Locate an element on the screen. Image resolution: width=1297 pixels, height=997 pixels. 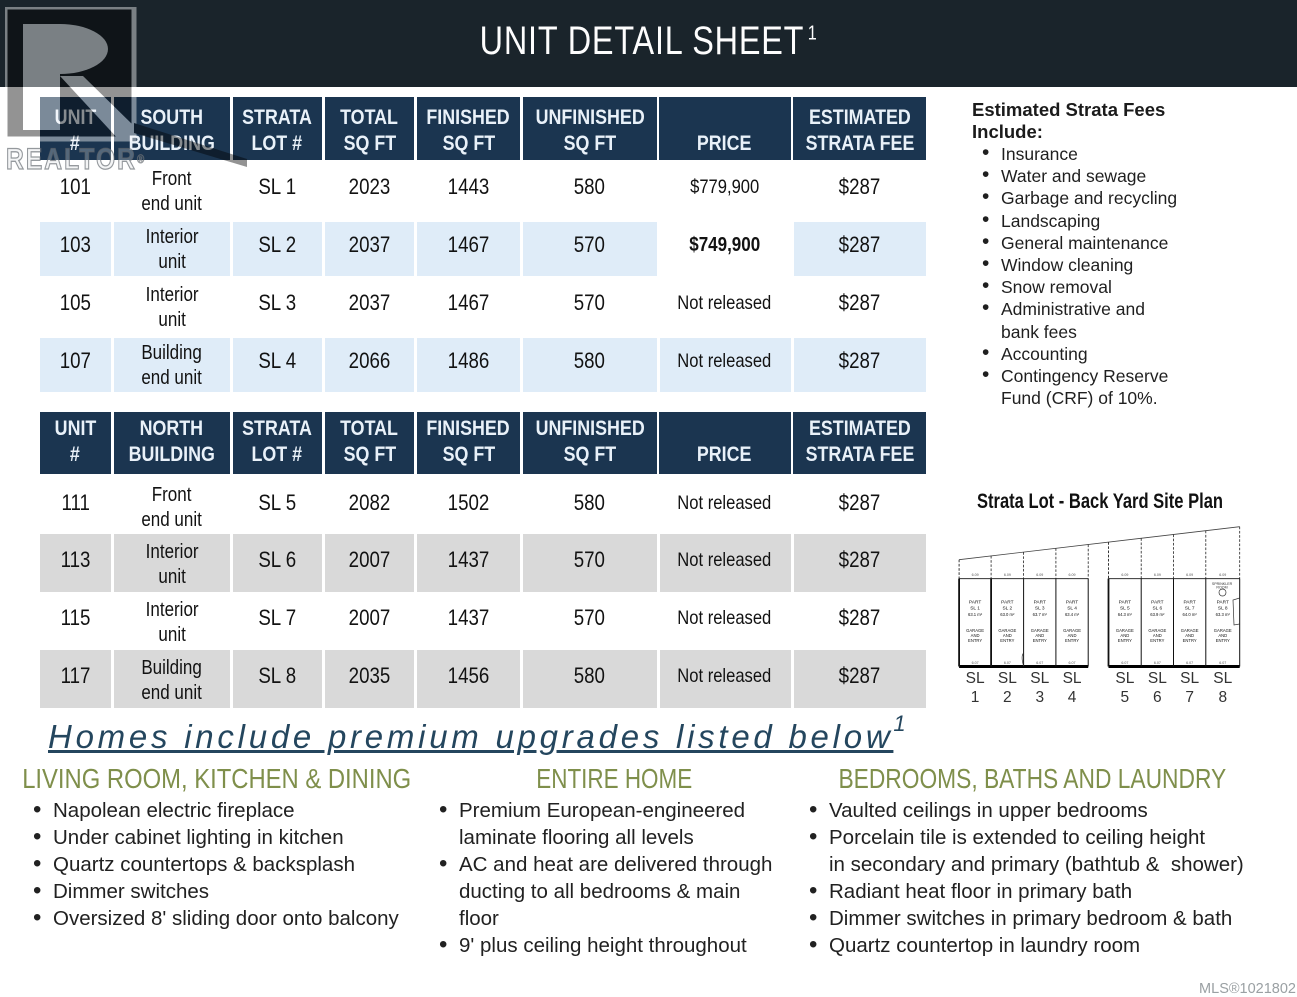
svg-text: ROOM is located at coordinates (1221, 588).